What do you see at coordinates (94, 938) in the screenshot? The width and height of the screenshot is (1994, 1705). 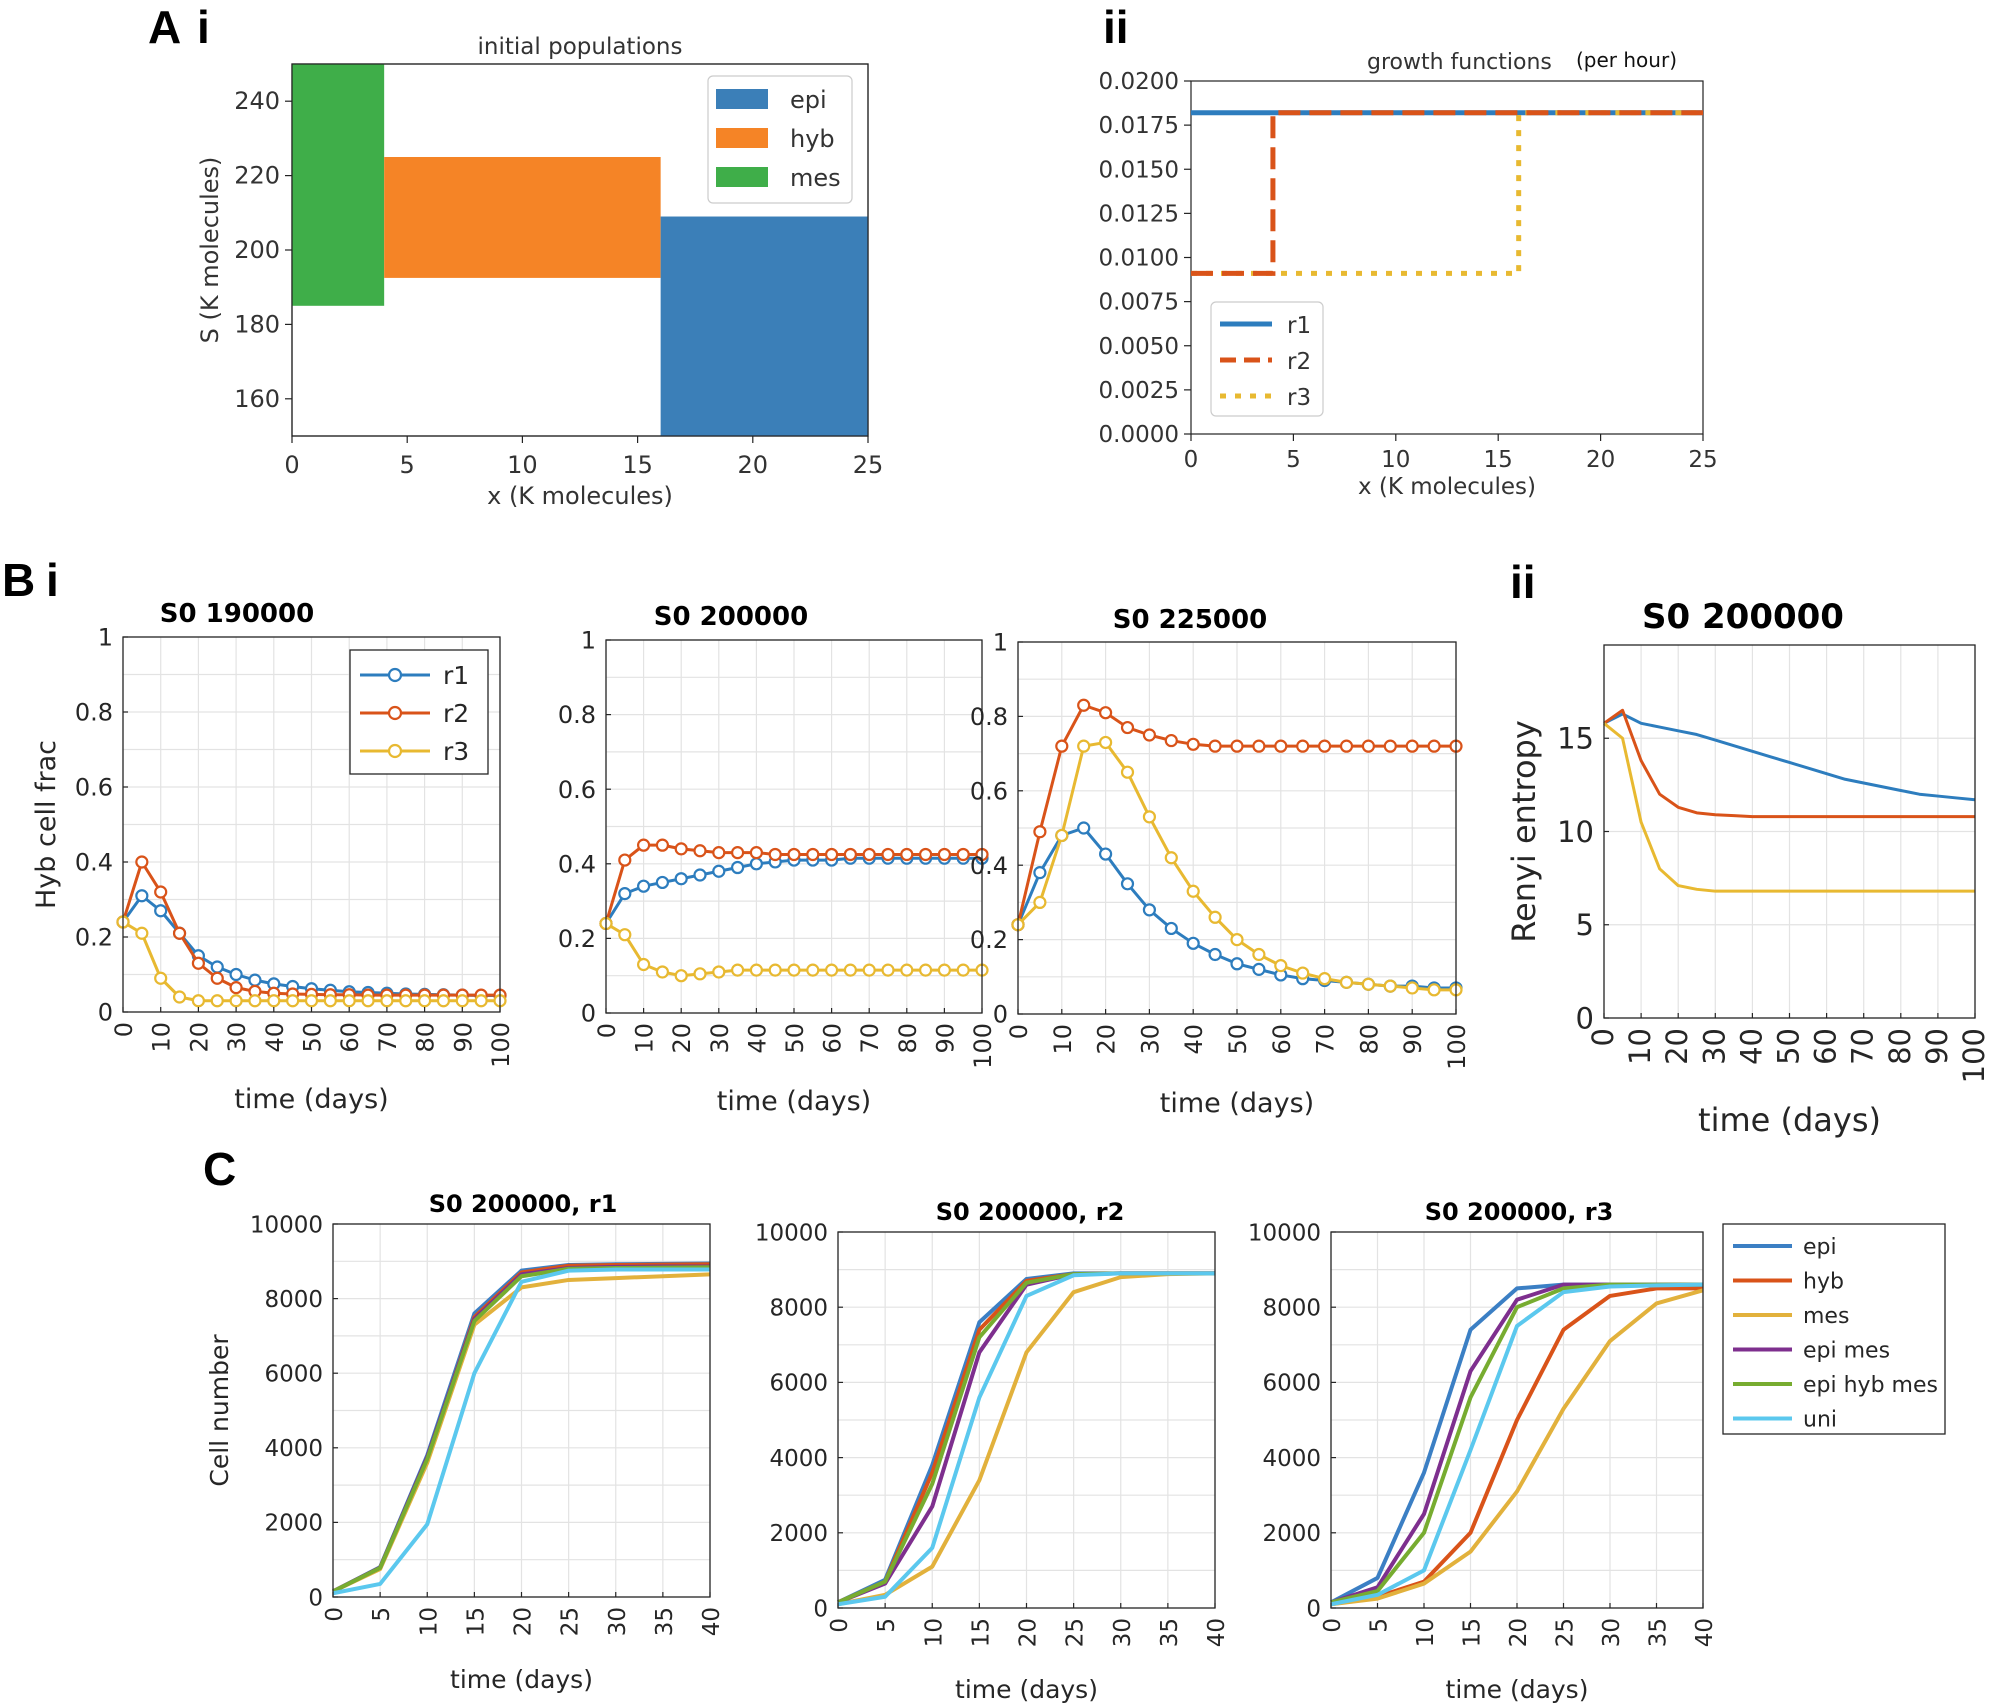 I see `y-tick-label: 0.2` at bounding box center [94, 938].